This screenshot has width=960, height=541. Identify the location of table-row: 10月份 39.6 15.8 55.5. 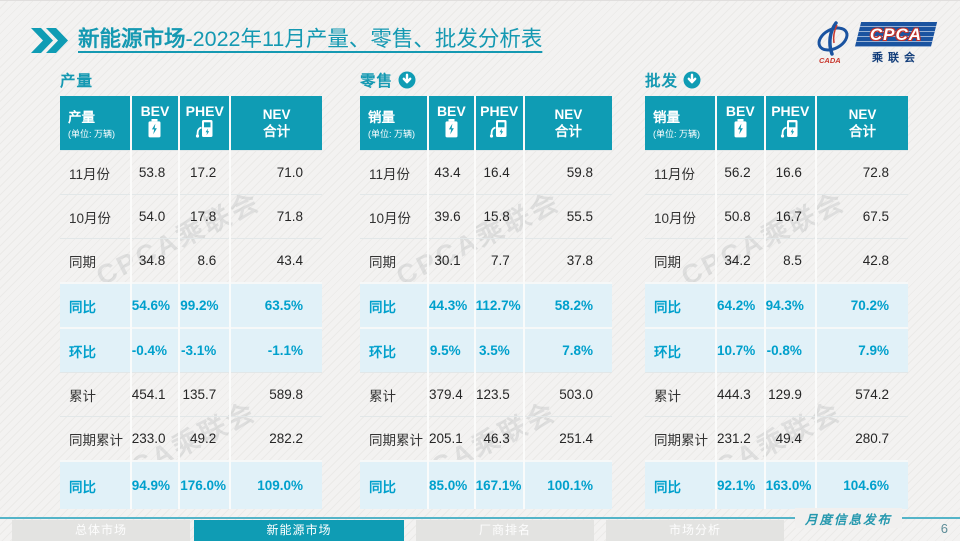
(486, 216).